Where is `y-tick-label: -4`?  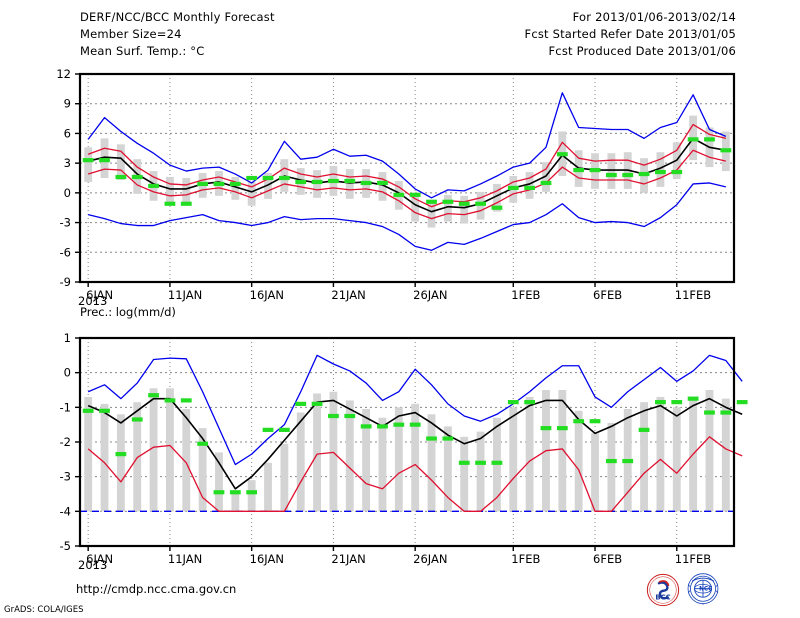
y-tick-label: -4 is located at coordinates (65, 511).